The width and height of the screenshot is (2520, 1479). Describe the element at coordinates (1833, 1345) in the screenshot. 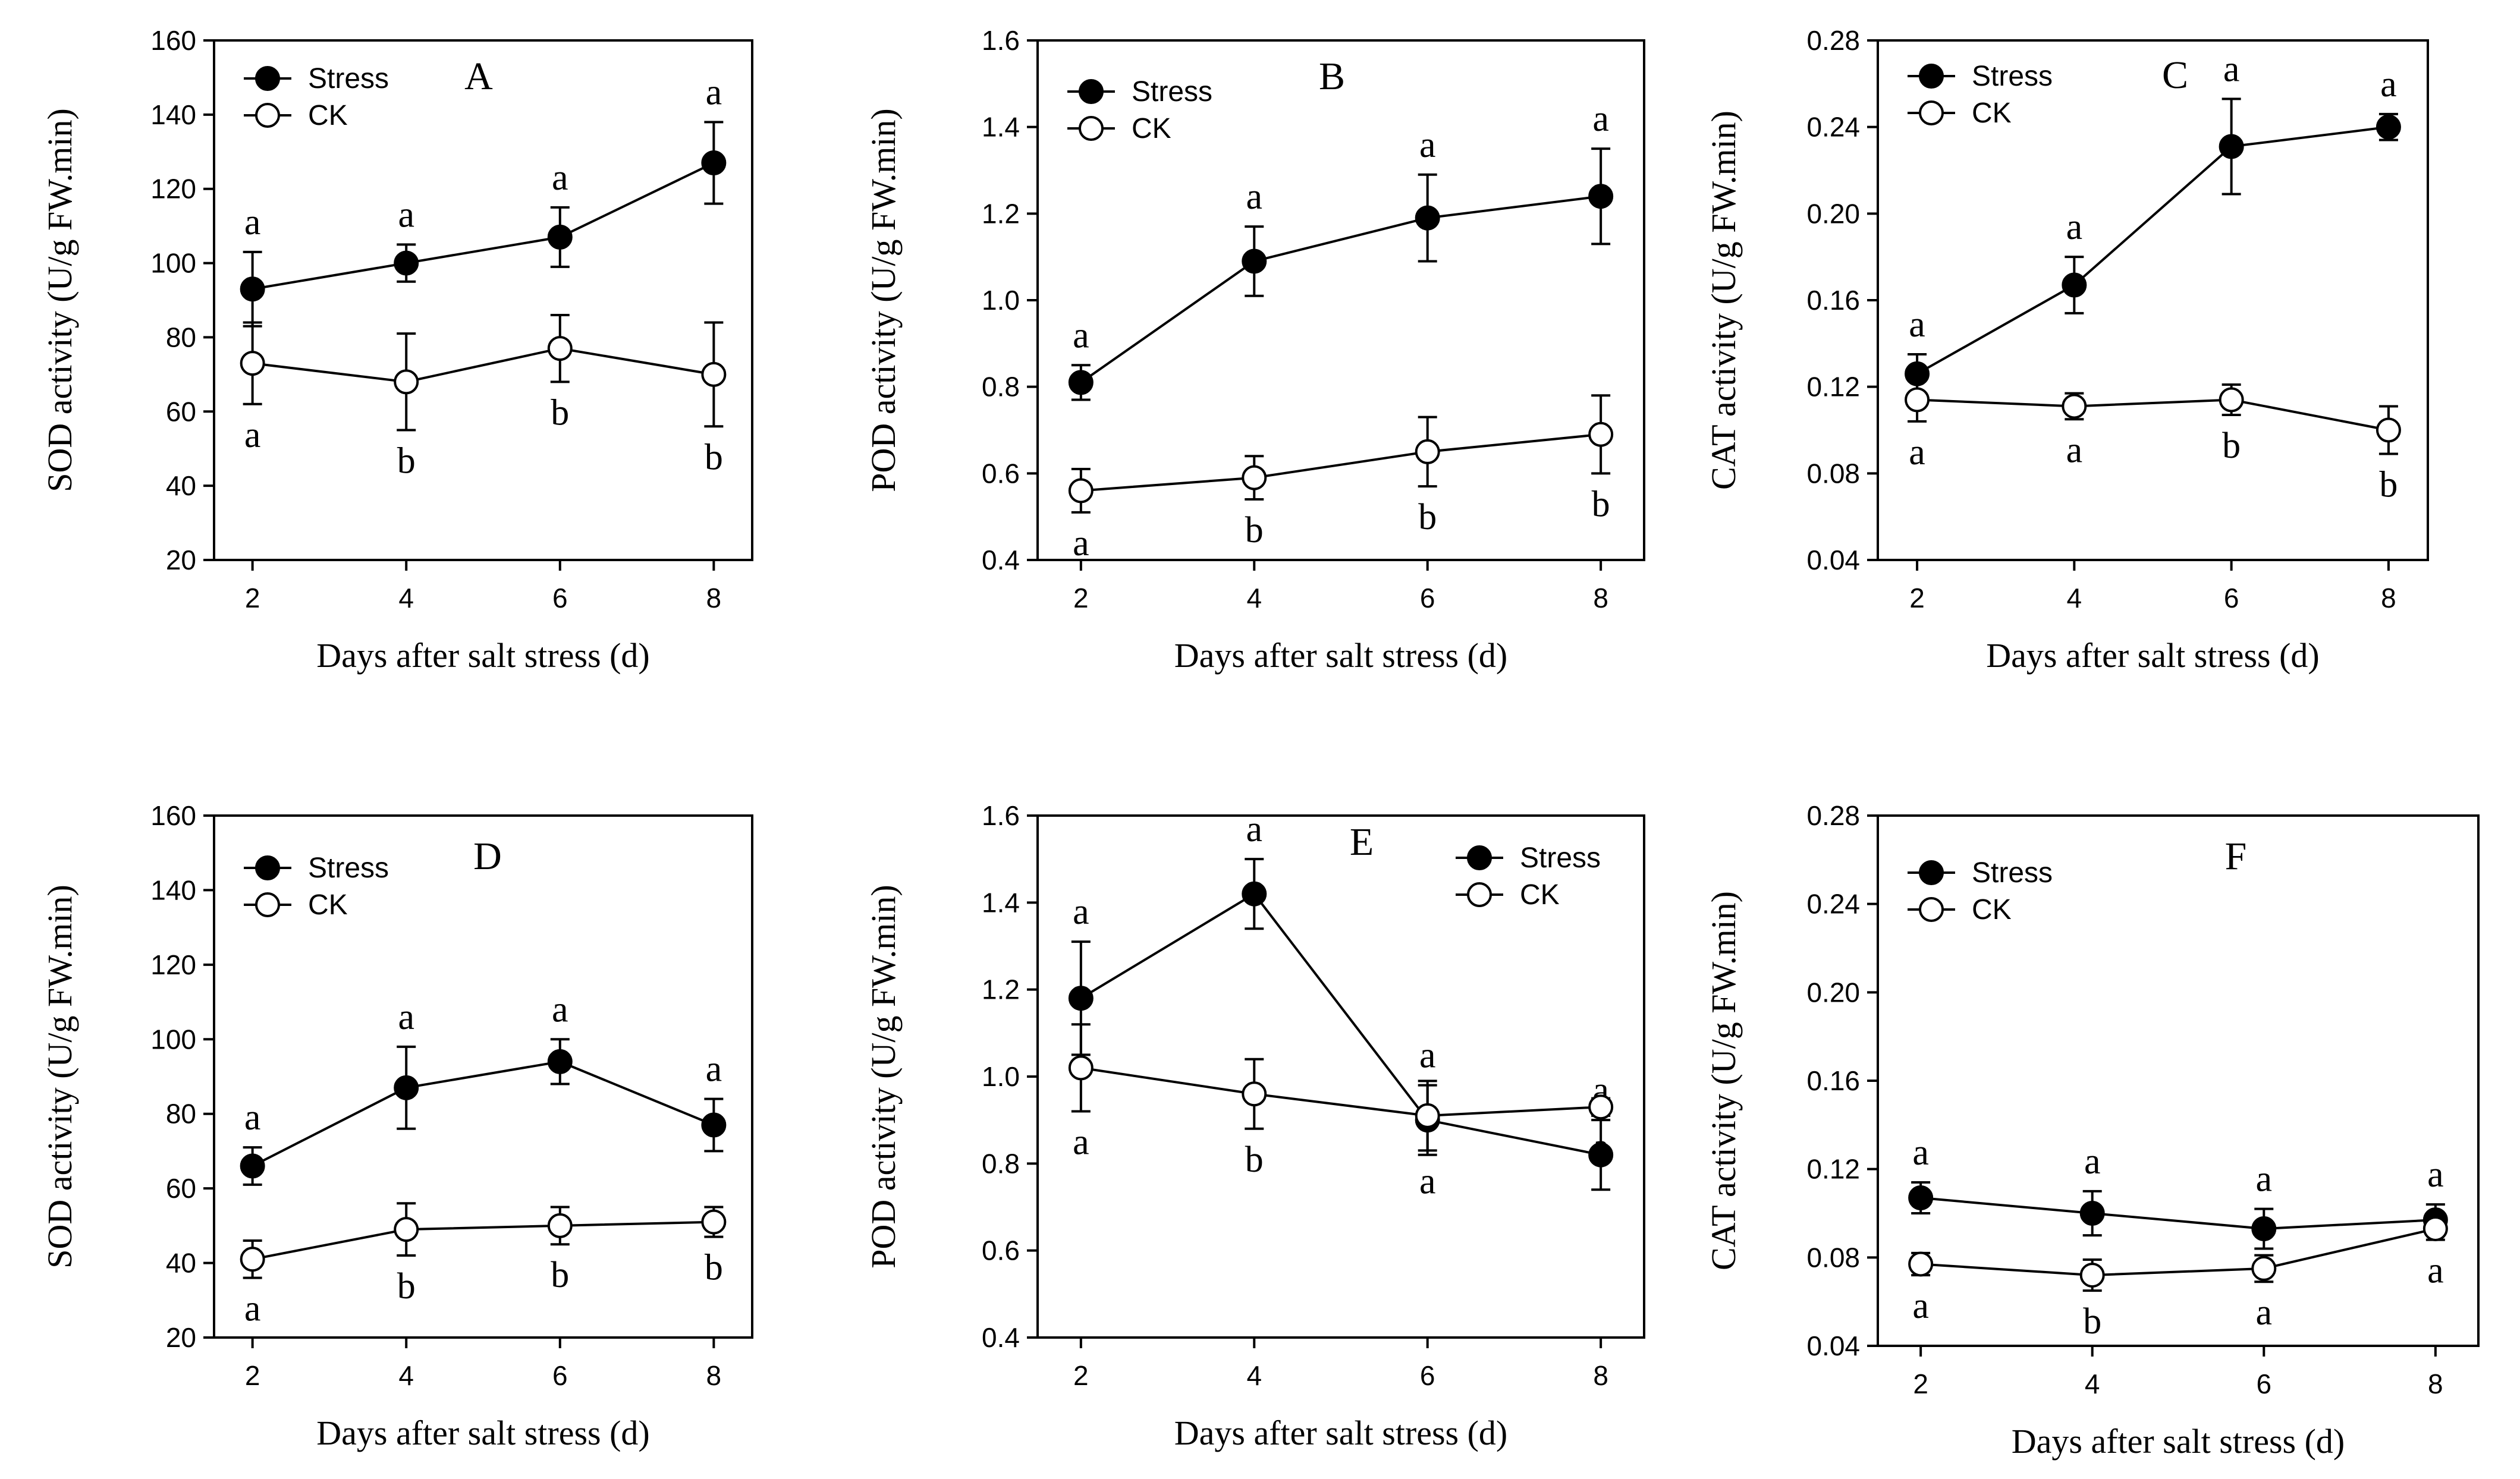

I see `y-tick-label: 0.04` at that location.